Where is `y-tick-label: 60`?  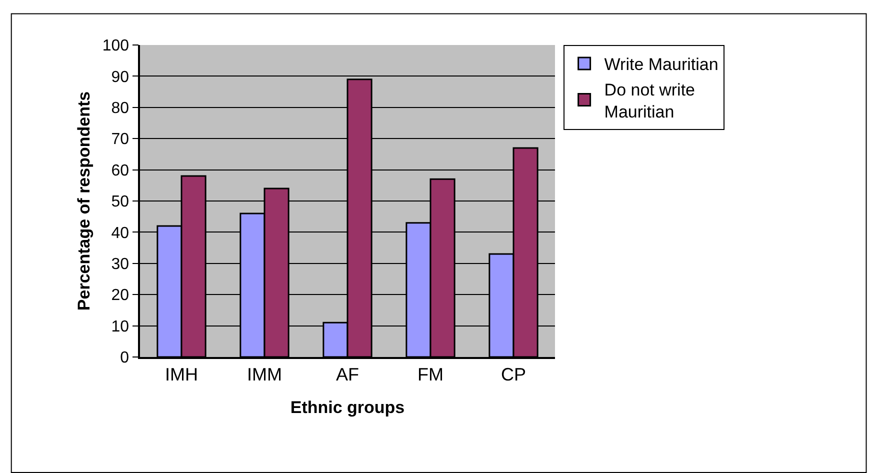 y-tick-label: 60 is located at coordinates (120, 171).